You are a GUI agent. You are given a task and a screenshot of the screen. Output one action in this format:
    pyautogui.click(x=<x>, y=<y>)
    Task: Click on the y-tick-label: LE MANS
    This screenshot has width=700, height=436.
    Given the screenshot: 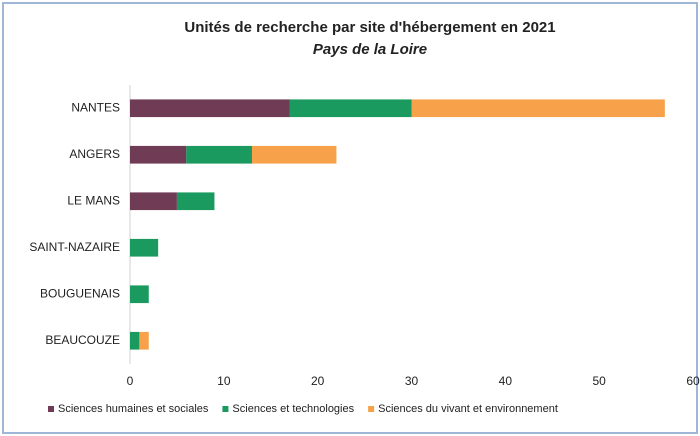 What is the action you would take?
    pyautogui.click(x=93, y=200)
    